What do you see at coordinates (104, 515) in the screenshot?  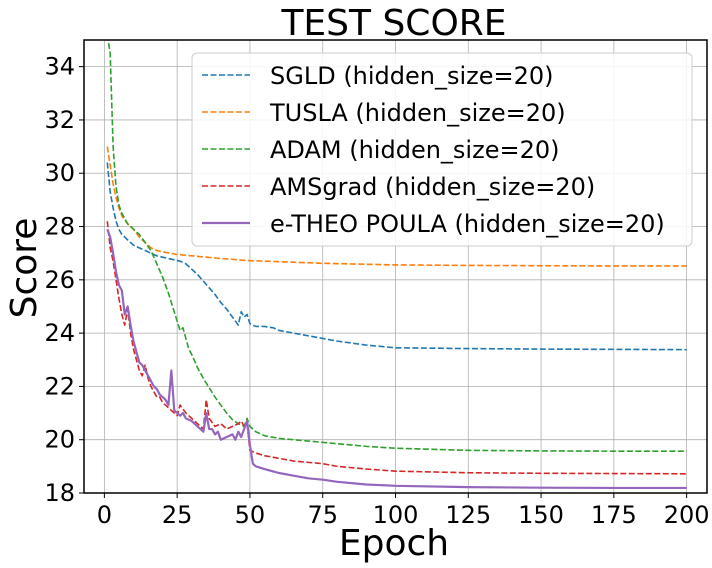 I see `x-tick-label: 0` at bounding box center [104, 515].